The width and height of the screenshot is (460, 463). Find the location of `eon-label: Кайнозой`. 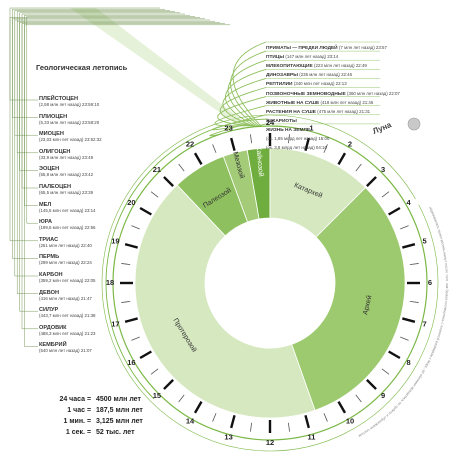

eon-label: Кайнозой is located at coordinates (260, 161).